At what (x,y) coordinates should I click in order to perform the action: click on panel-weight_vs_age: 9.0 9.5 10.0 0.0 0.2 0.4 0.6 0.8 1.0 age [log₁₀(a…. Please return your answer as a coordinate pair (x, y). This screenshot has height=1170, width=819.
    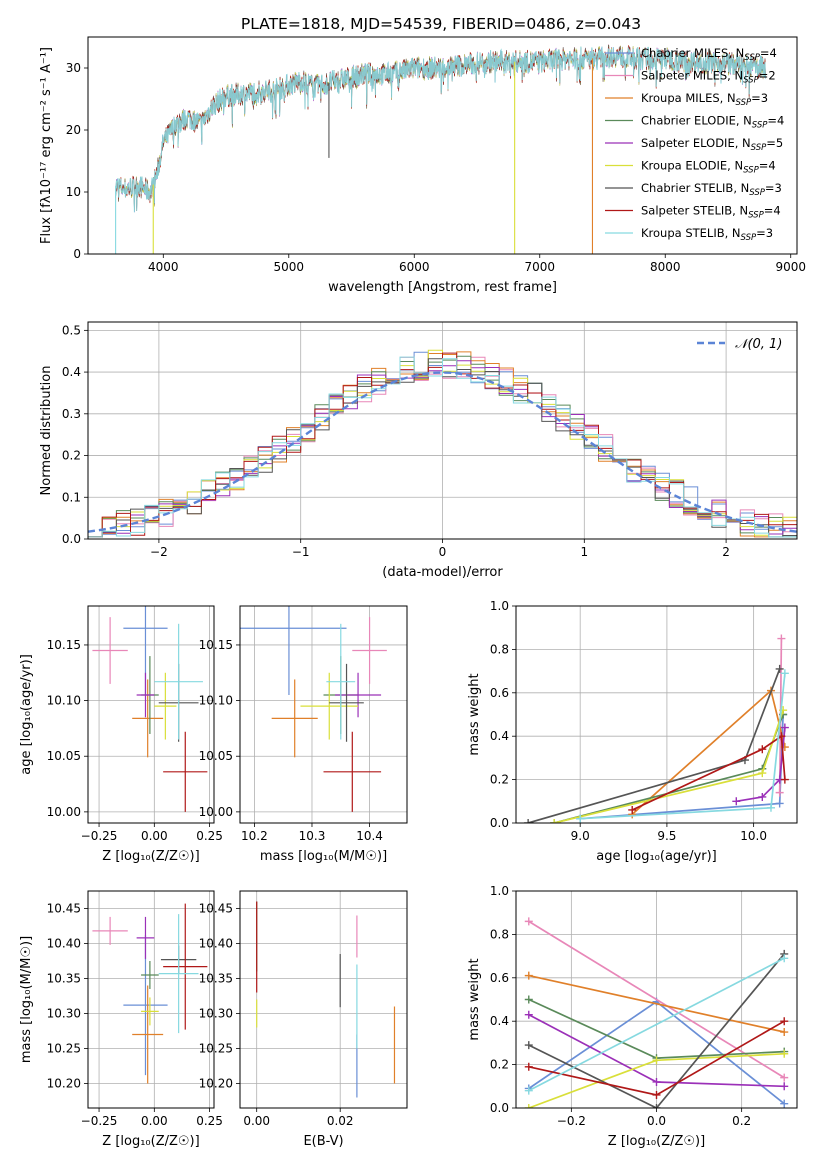
    Looking at the image, I should click on (632, 731).